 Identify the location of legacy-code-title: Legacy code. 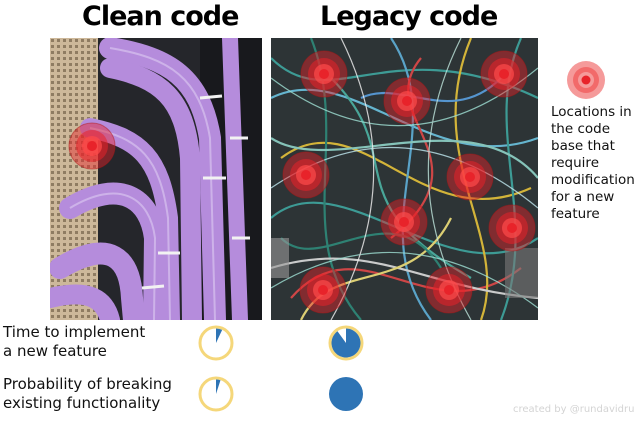
(409, 16).